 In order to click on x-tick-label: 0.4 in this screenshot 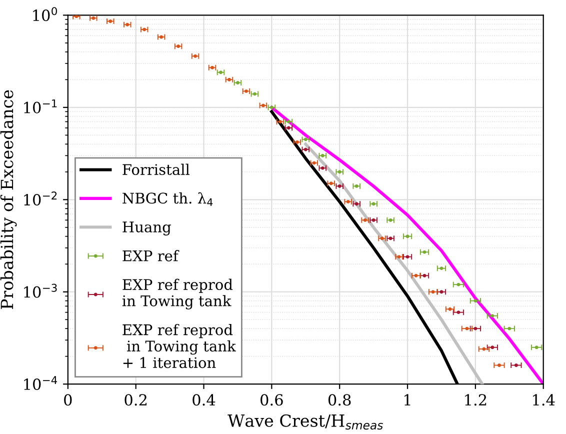, I will do `click(204, 400)`.